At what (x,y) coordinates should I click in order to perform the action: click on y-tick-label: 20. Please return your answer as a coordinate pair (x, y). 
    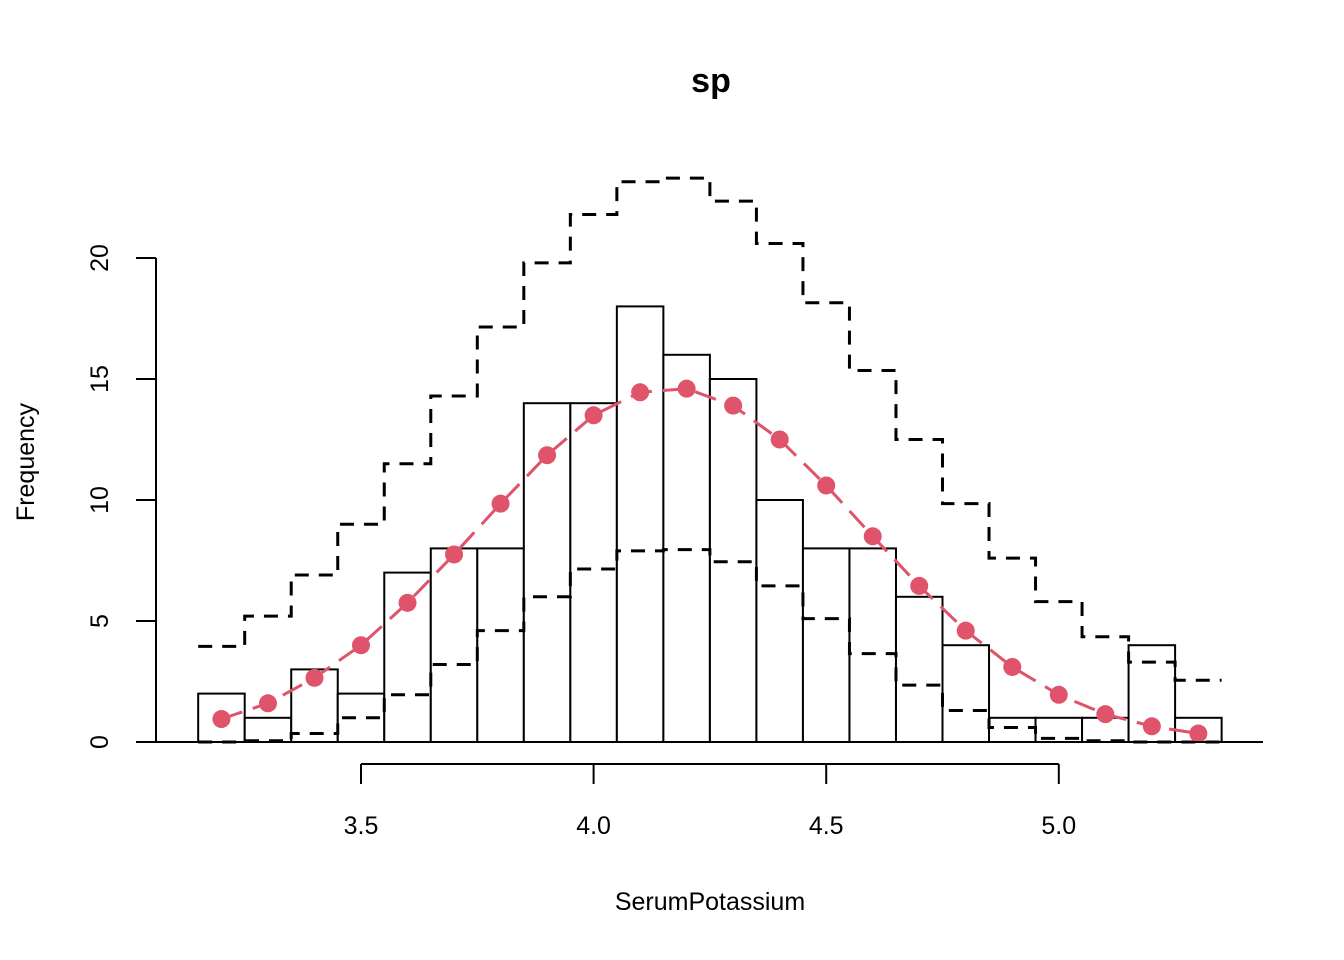
    Looking at the image, I should click on (100, 258).